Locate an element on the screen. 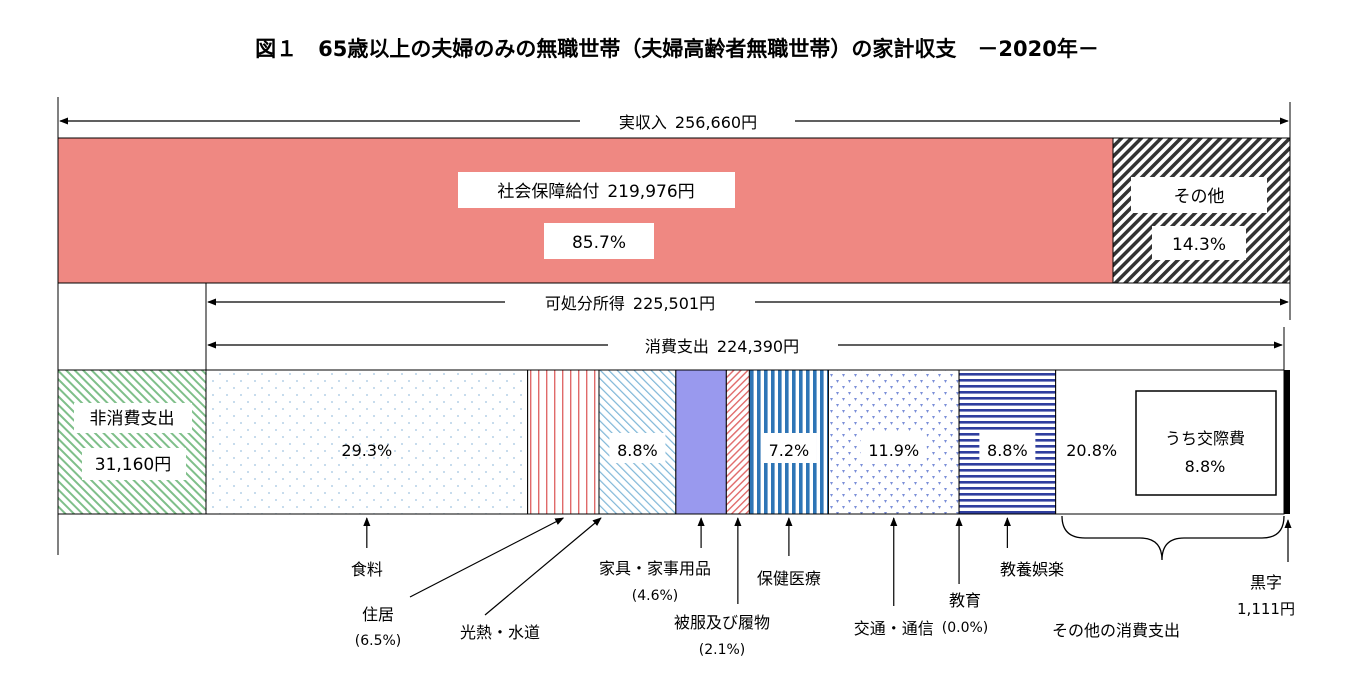  bar-furniture is located at coordinates (701, 442).